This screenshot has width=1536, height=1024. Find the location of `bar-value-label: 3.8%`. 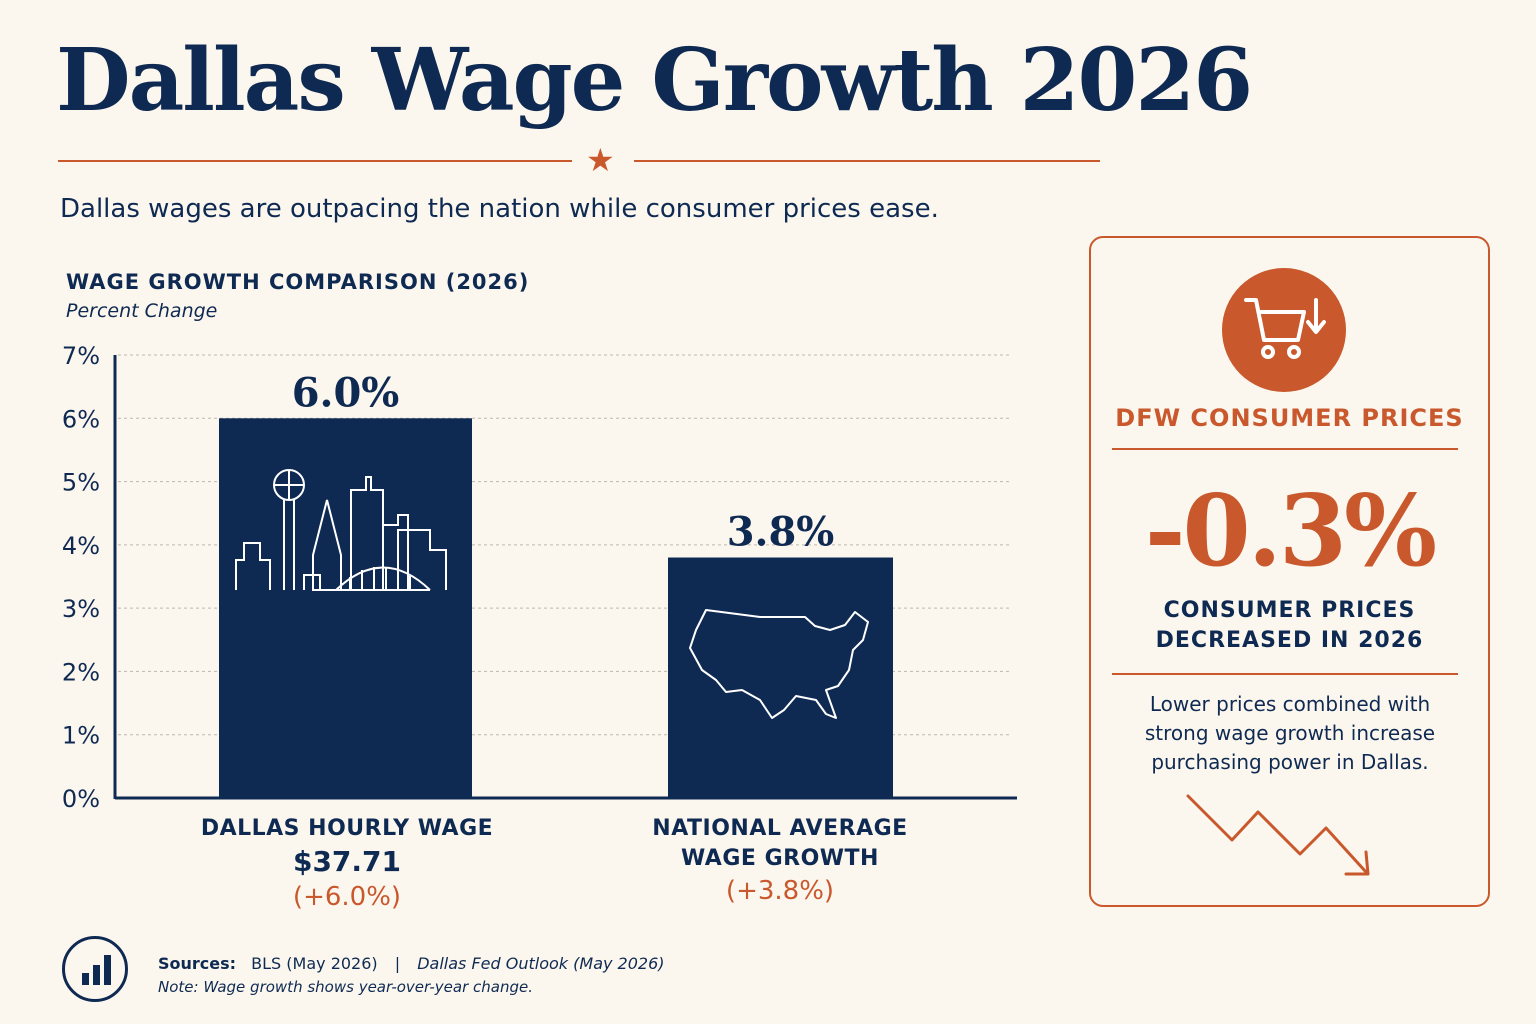

bar-value-label: 3.8% is located at coordinates (781, 532).